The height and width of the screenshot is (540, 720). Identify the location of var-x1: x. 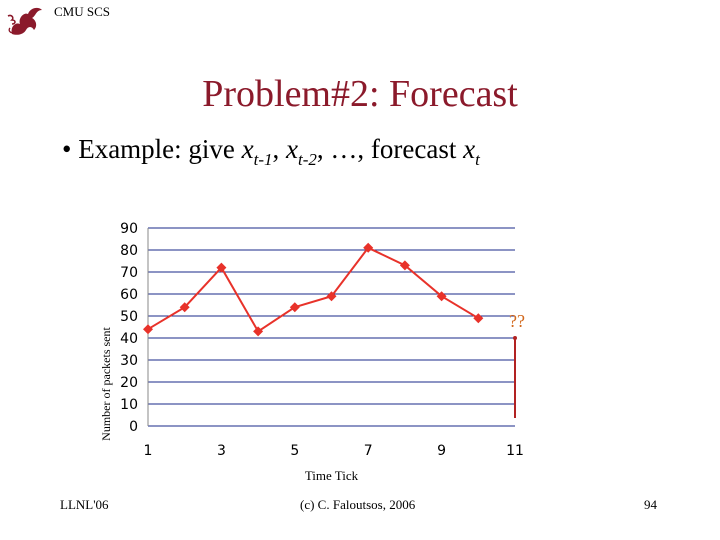
(247, 149).